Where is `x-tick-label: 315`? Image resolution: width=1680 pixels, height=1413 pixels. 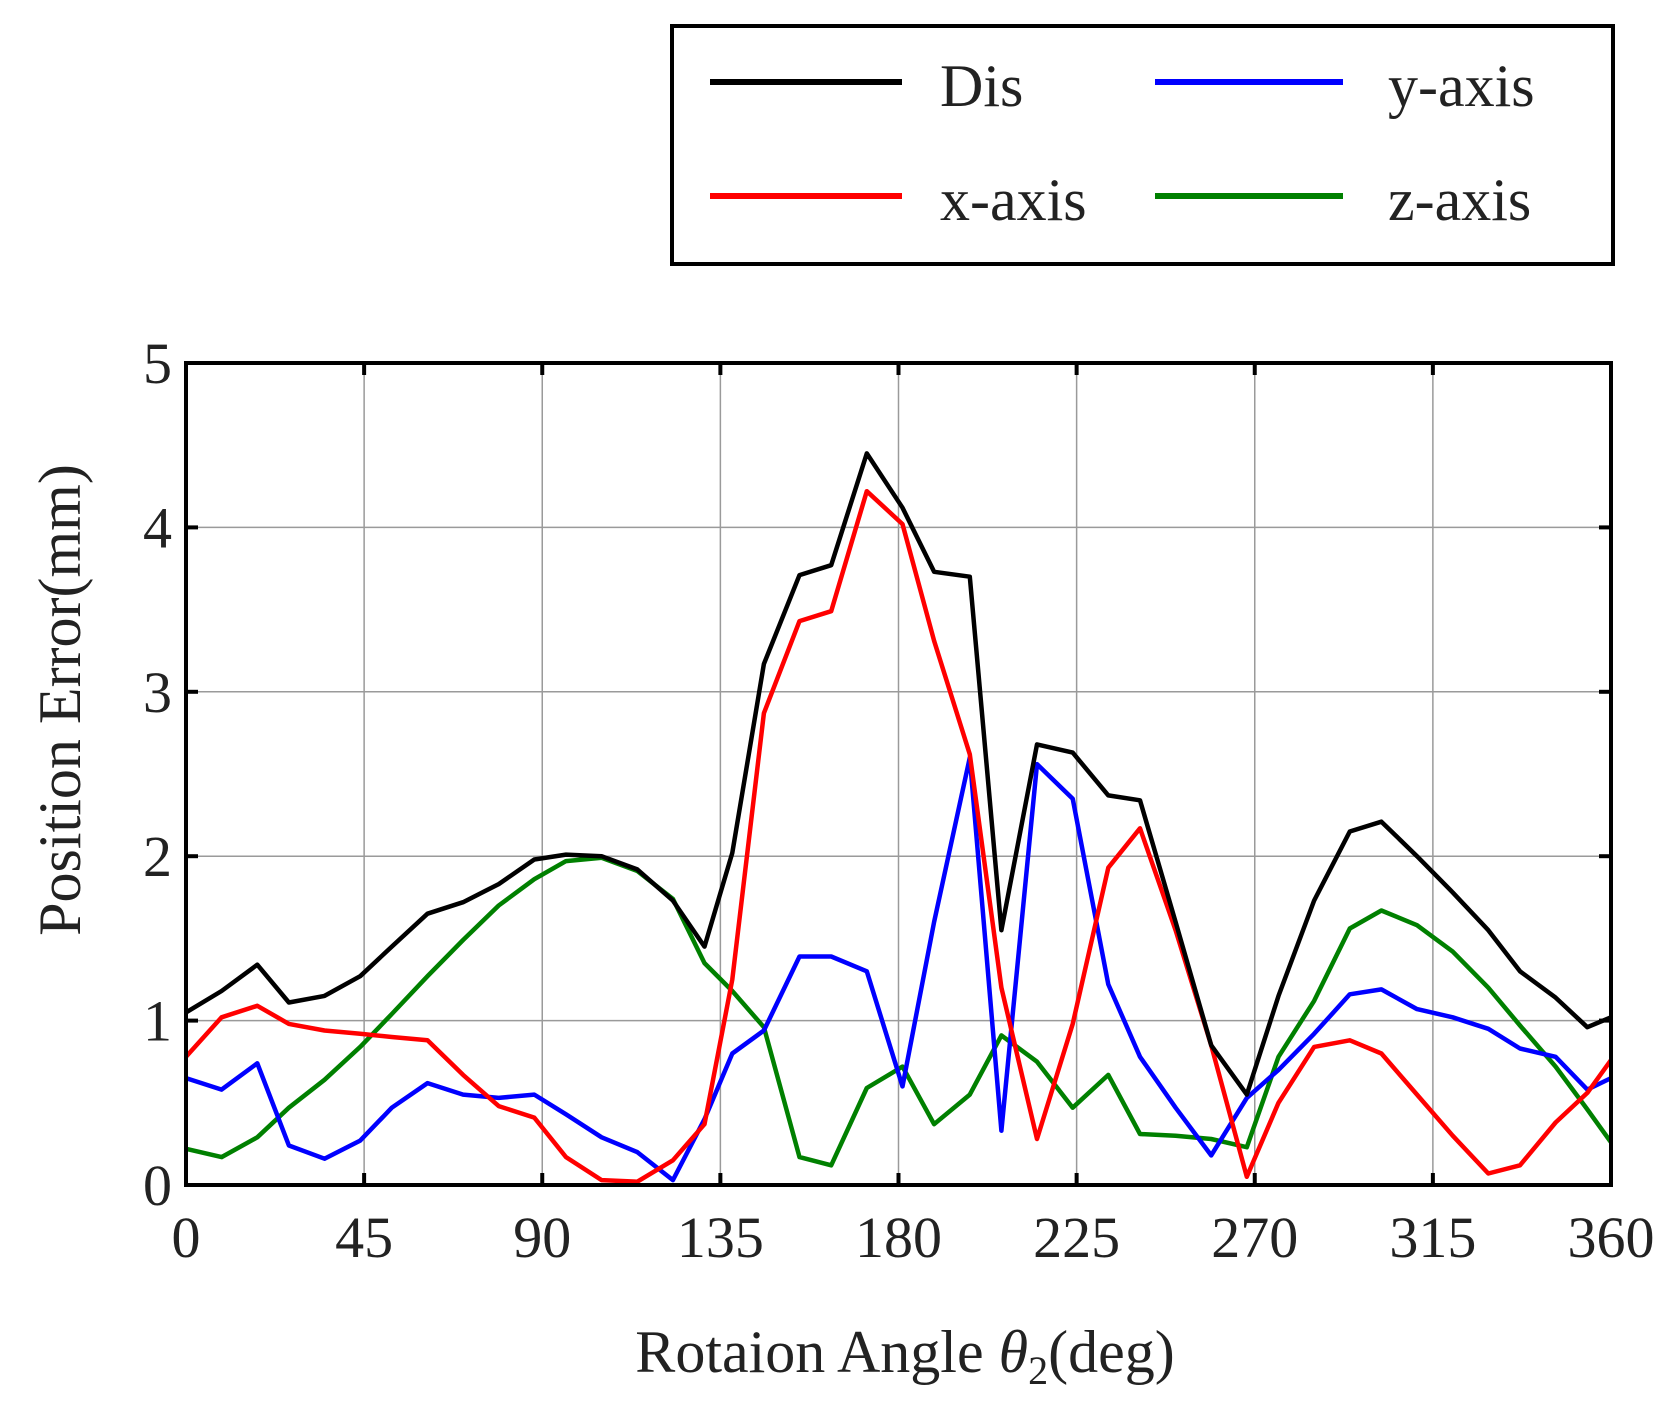
x-tick-label: 315 is located at coordinates (1432, 1237).